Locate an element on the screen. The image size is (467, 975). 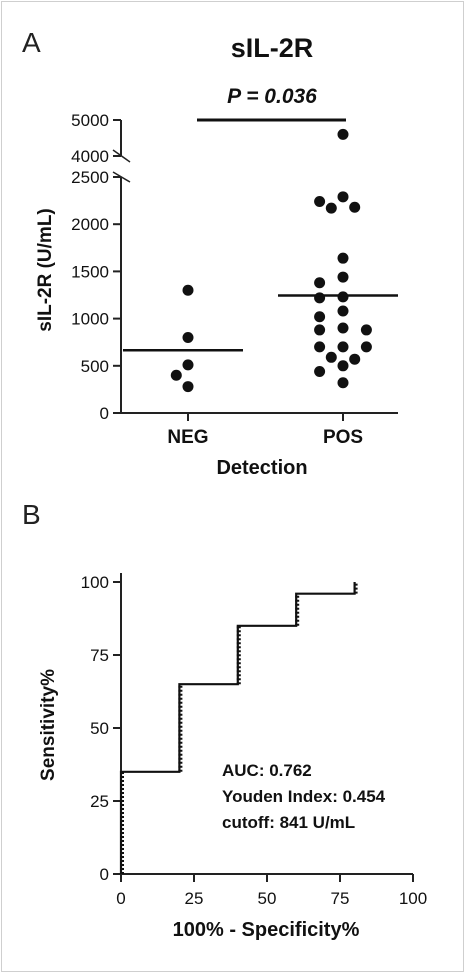
lower-tick-group: 0 500 1000 1500 2000 2500 is located at coordinates (96, 295).